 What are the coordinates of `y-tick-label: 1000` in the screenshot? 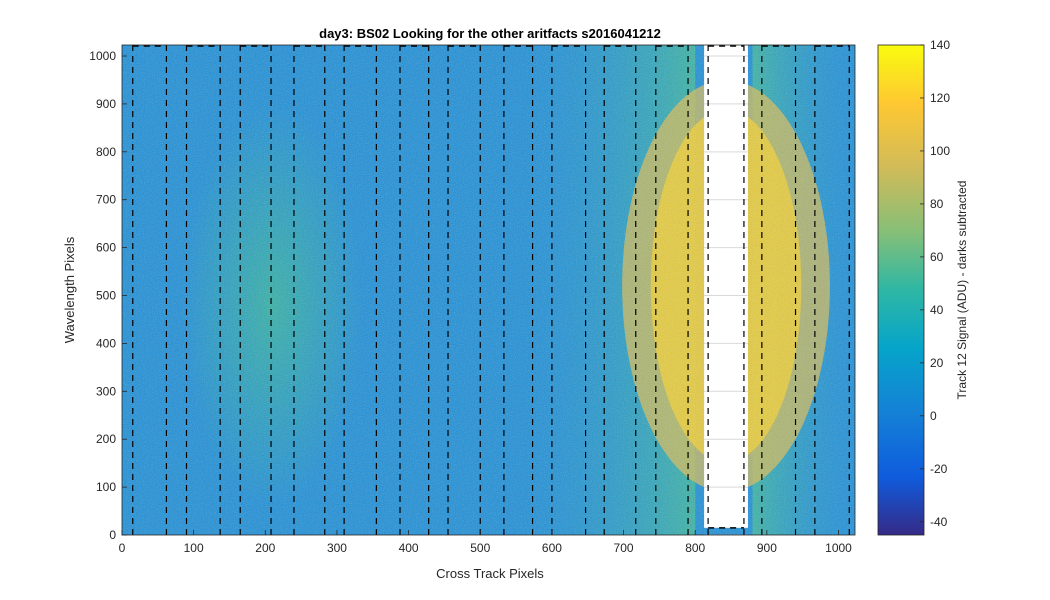 It's located at (102, 56).